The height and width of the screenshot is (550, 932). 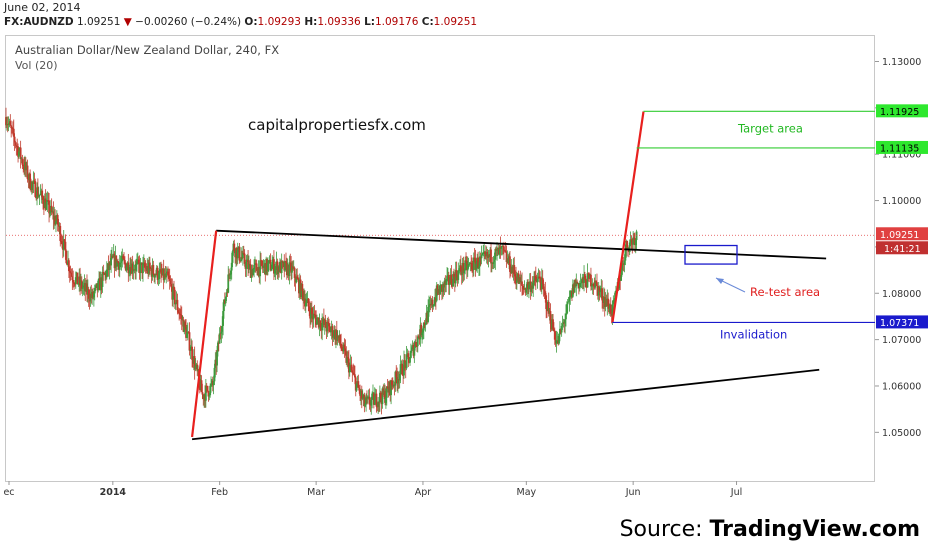 What do you see at coordinates (39, 22) in the screenshot?
I see `symbol-label: FX:AUDNZD` at bounding box center [39, 22].